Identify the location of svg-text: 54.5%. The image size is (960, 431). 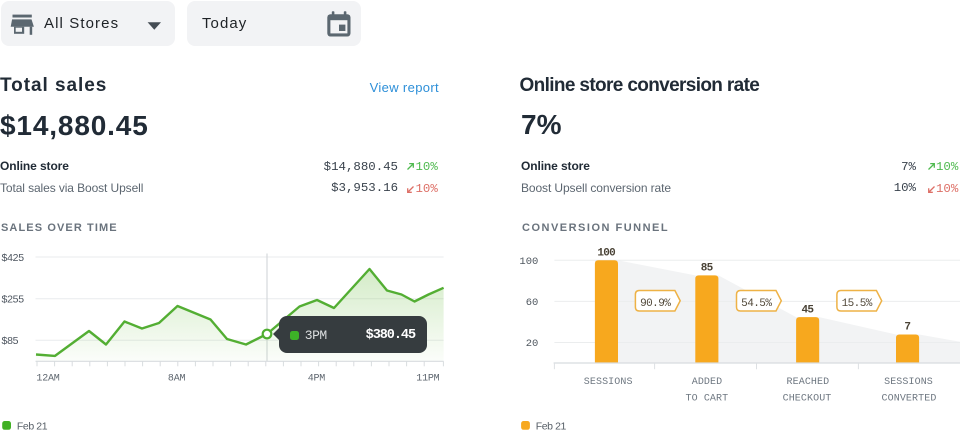
(756, 304).